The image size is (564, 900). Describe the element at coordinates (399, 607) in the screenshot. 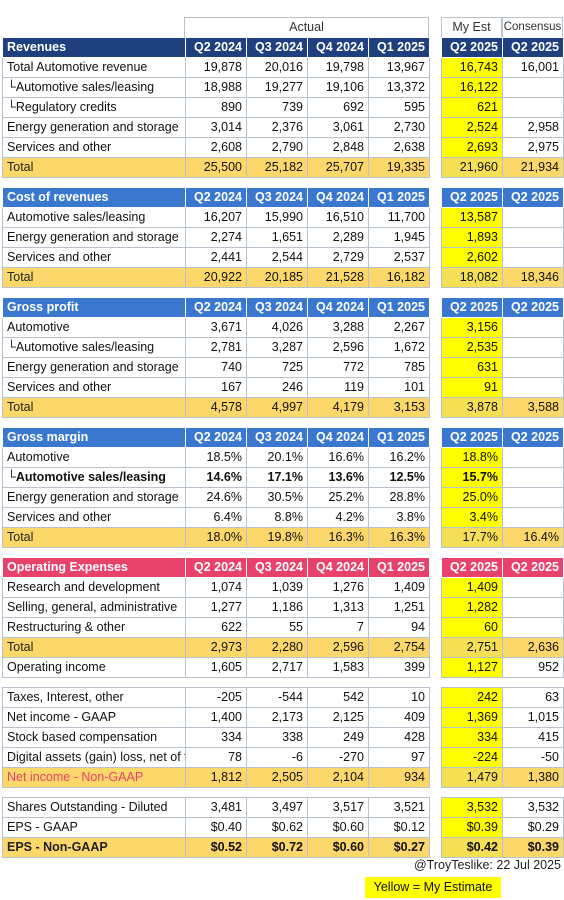

I see `actual-value-cell: 1,251` at that location.